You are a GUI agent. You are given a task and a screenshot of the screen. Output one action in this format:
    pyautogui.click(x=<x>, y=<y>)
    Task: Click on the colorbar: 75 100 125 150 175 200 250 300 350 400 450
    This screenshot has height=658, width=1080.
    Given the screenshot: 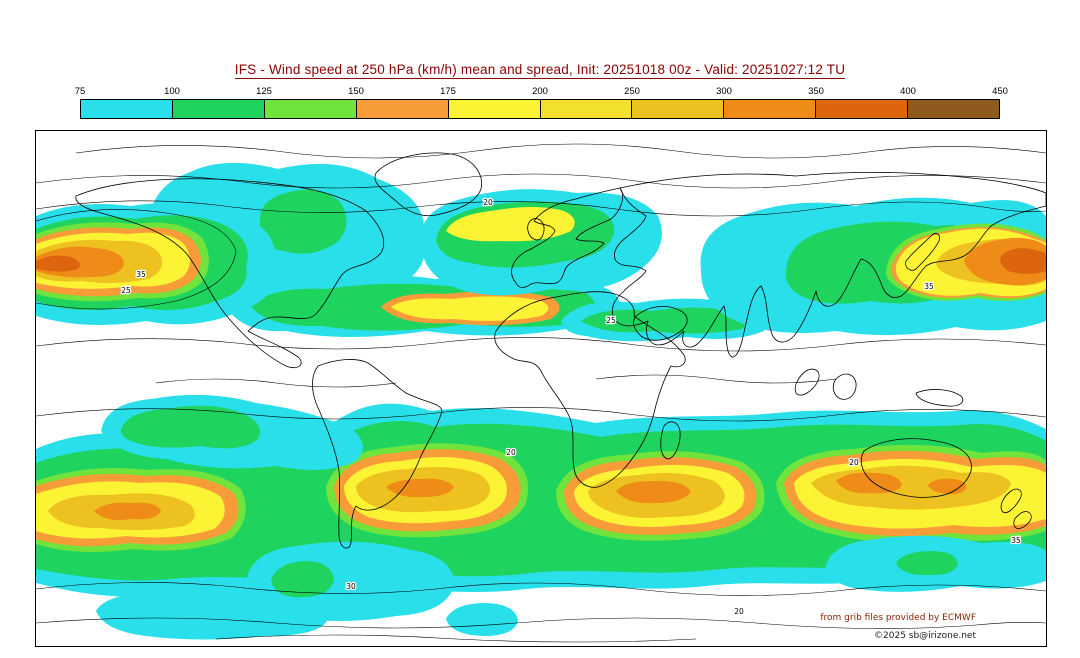 What is the action you would take?
    pyautogui.click(x=541, y=102)
    